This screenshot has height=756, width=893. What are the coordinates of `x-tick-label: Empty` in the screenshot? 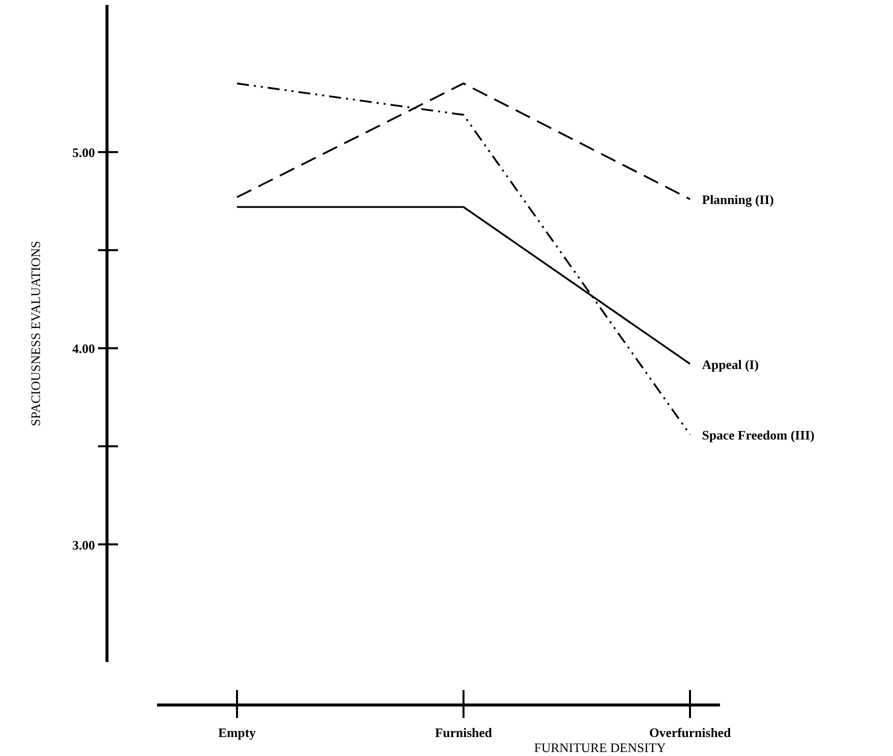 It's located at (237, 732).